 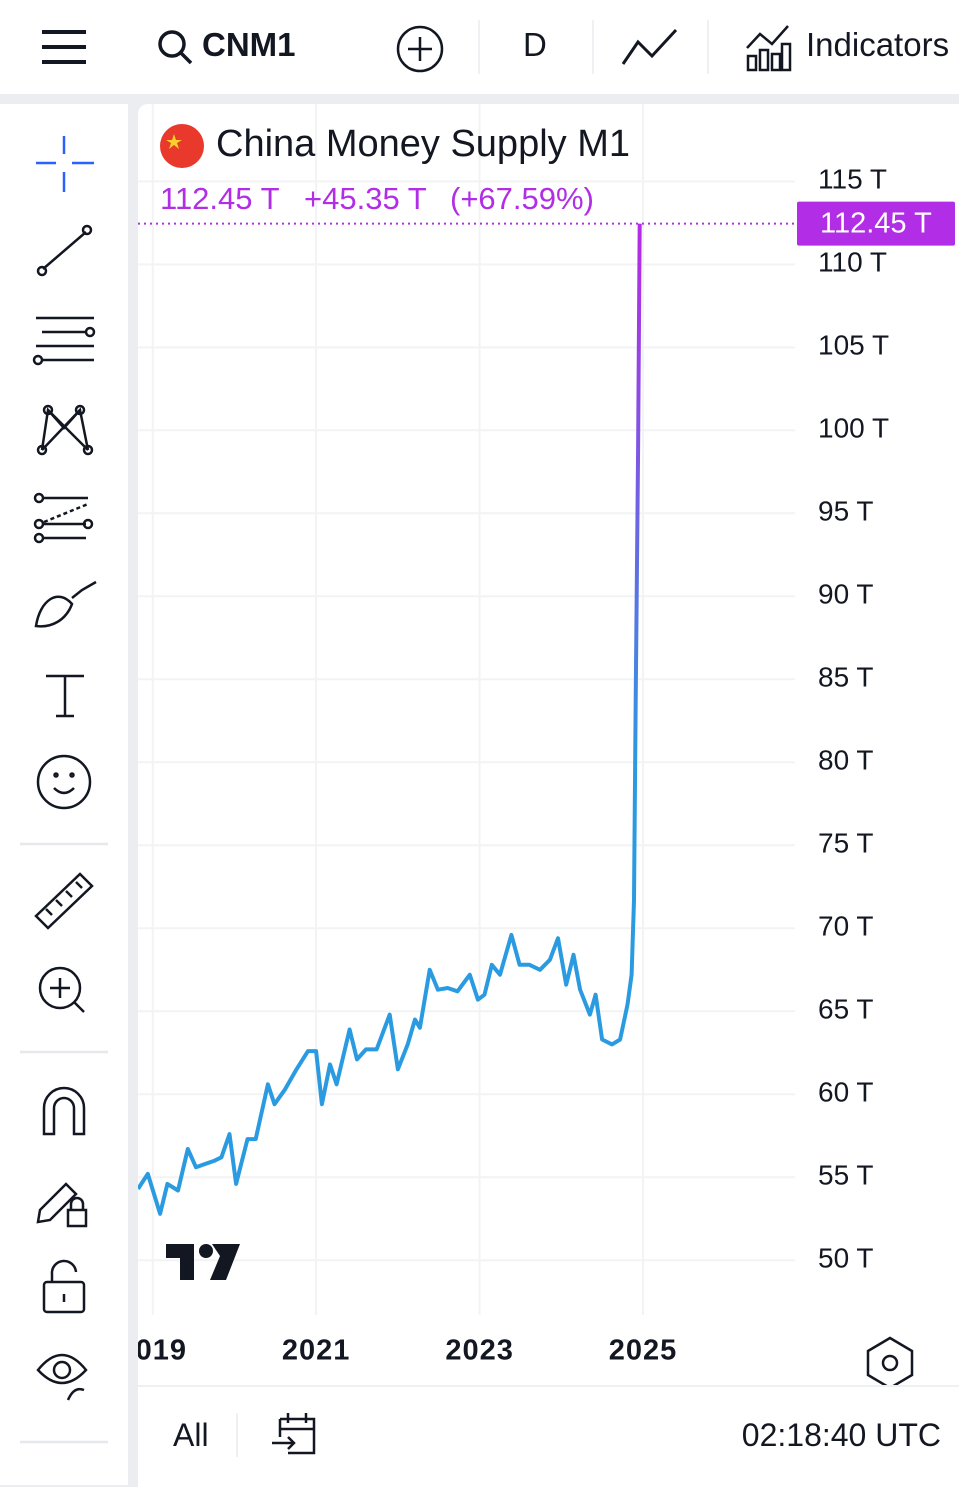 I want to click on bottom-bar: All 02:18:40 UTC, so click(x=548, y=1436).